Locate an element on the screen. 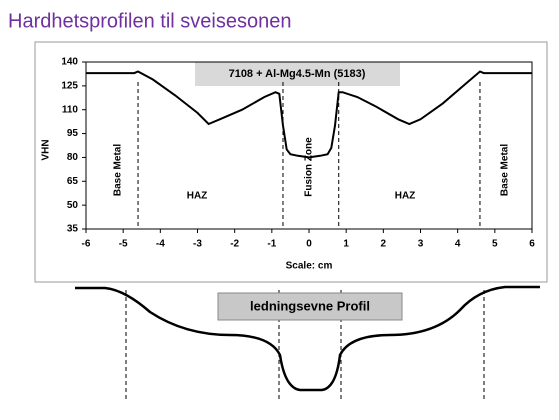 The height and width of the screenshot is (420, 559). y-tick-label: 110 is located at coordinates (70, 109).